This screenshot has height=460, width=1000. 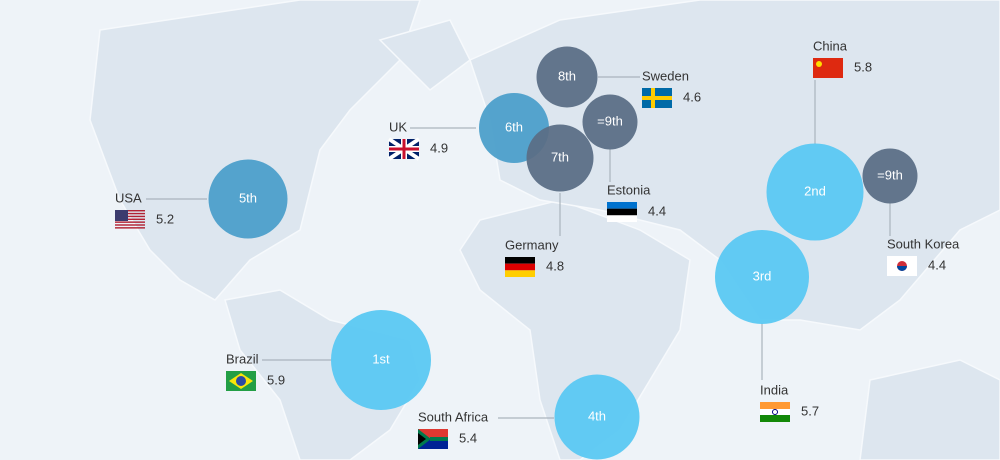 What do you see at coordinates (810, 410) in the screenshot?
I see `country-value: 5.7` at bounding box center [810, 410].